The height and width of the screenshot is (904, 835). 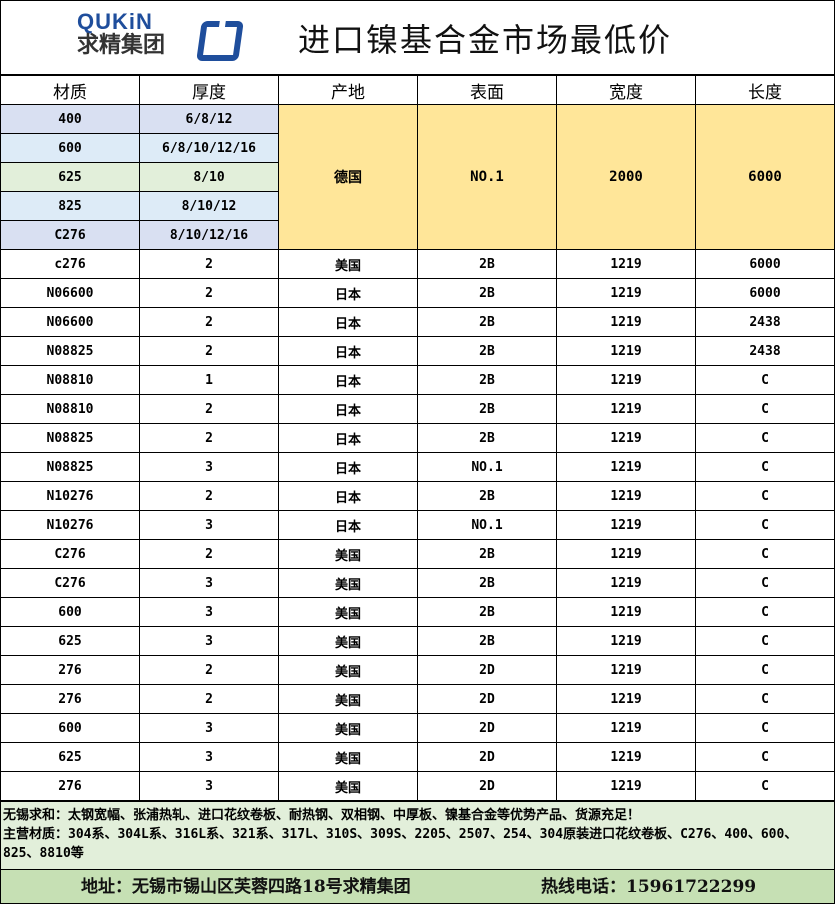 I want to click on table-row: 276 2 美国 2D 1219 C, so click(x=417, y=699).